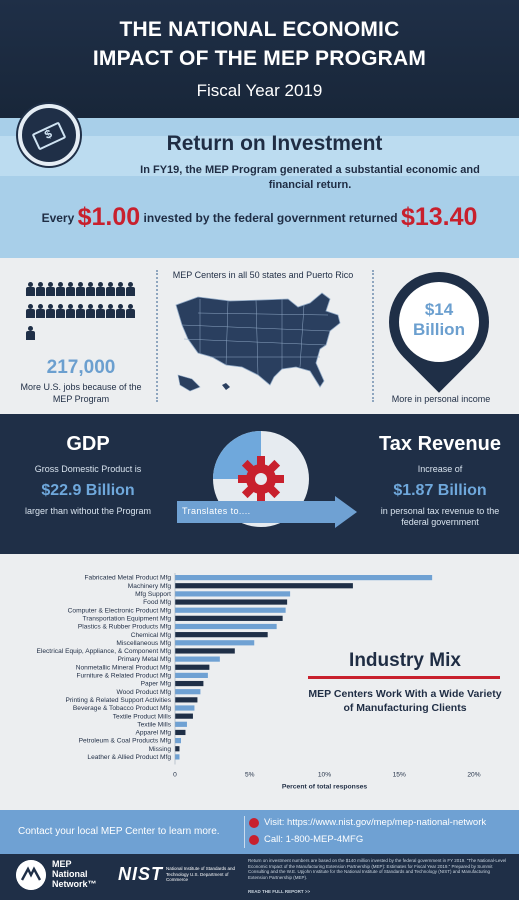  What do you see at coordinates (49, 135) in the screenshot?
I see `money-icon: $` at bounding box center [49, 135].